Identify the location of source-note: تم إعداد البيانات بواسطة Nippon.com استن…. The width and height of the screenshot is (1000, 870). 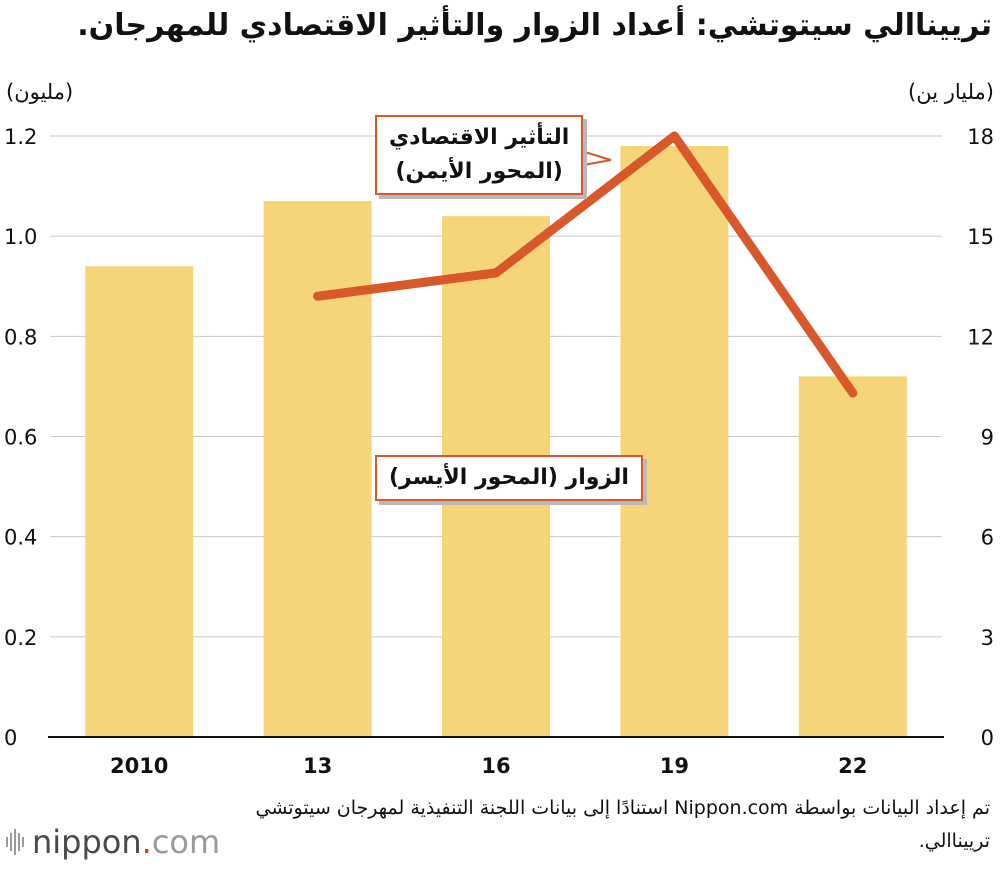
(622, 824).